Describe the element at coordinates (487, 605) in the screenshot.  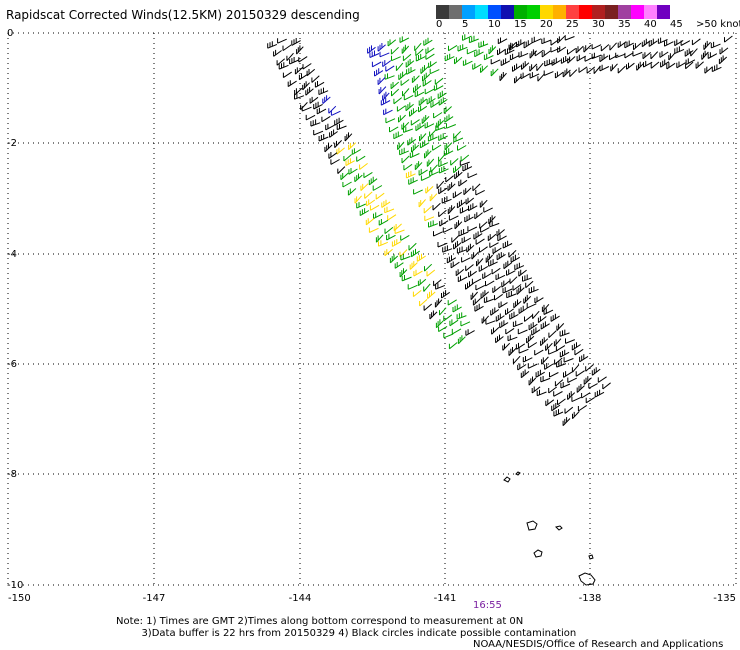
I see `pass-time-label: 16:55` at that location.